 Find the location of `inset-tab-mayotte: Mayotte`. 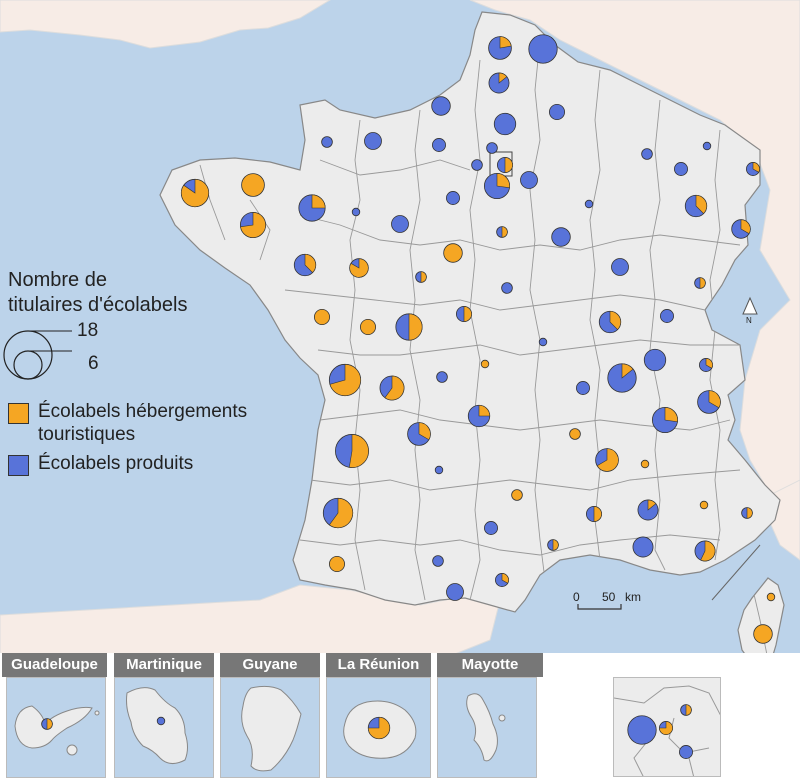

inset-tab-mayotte: Mayotte is located at coordinates (490, 665).